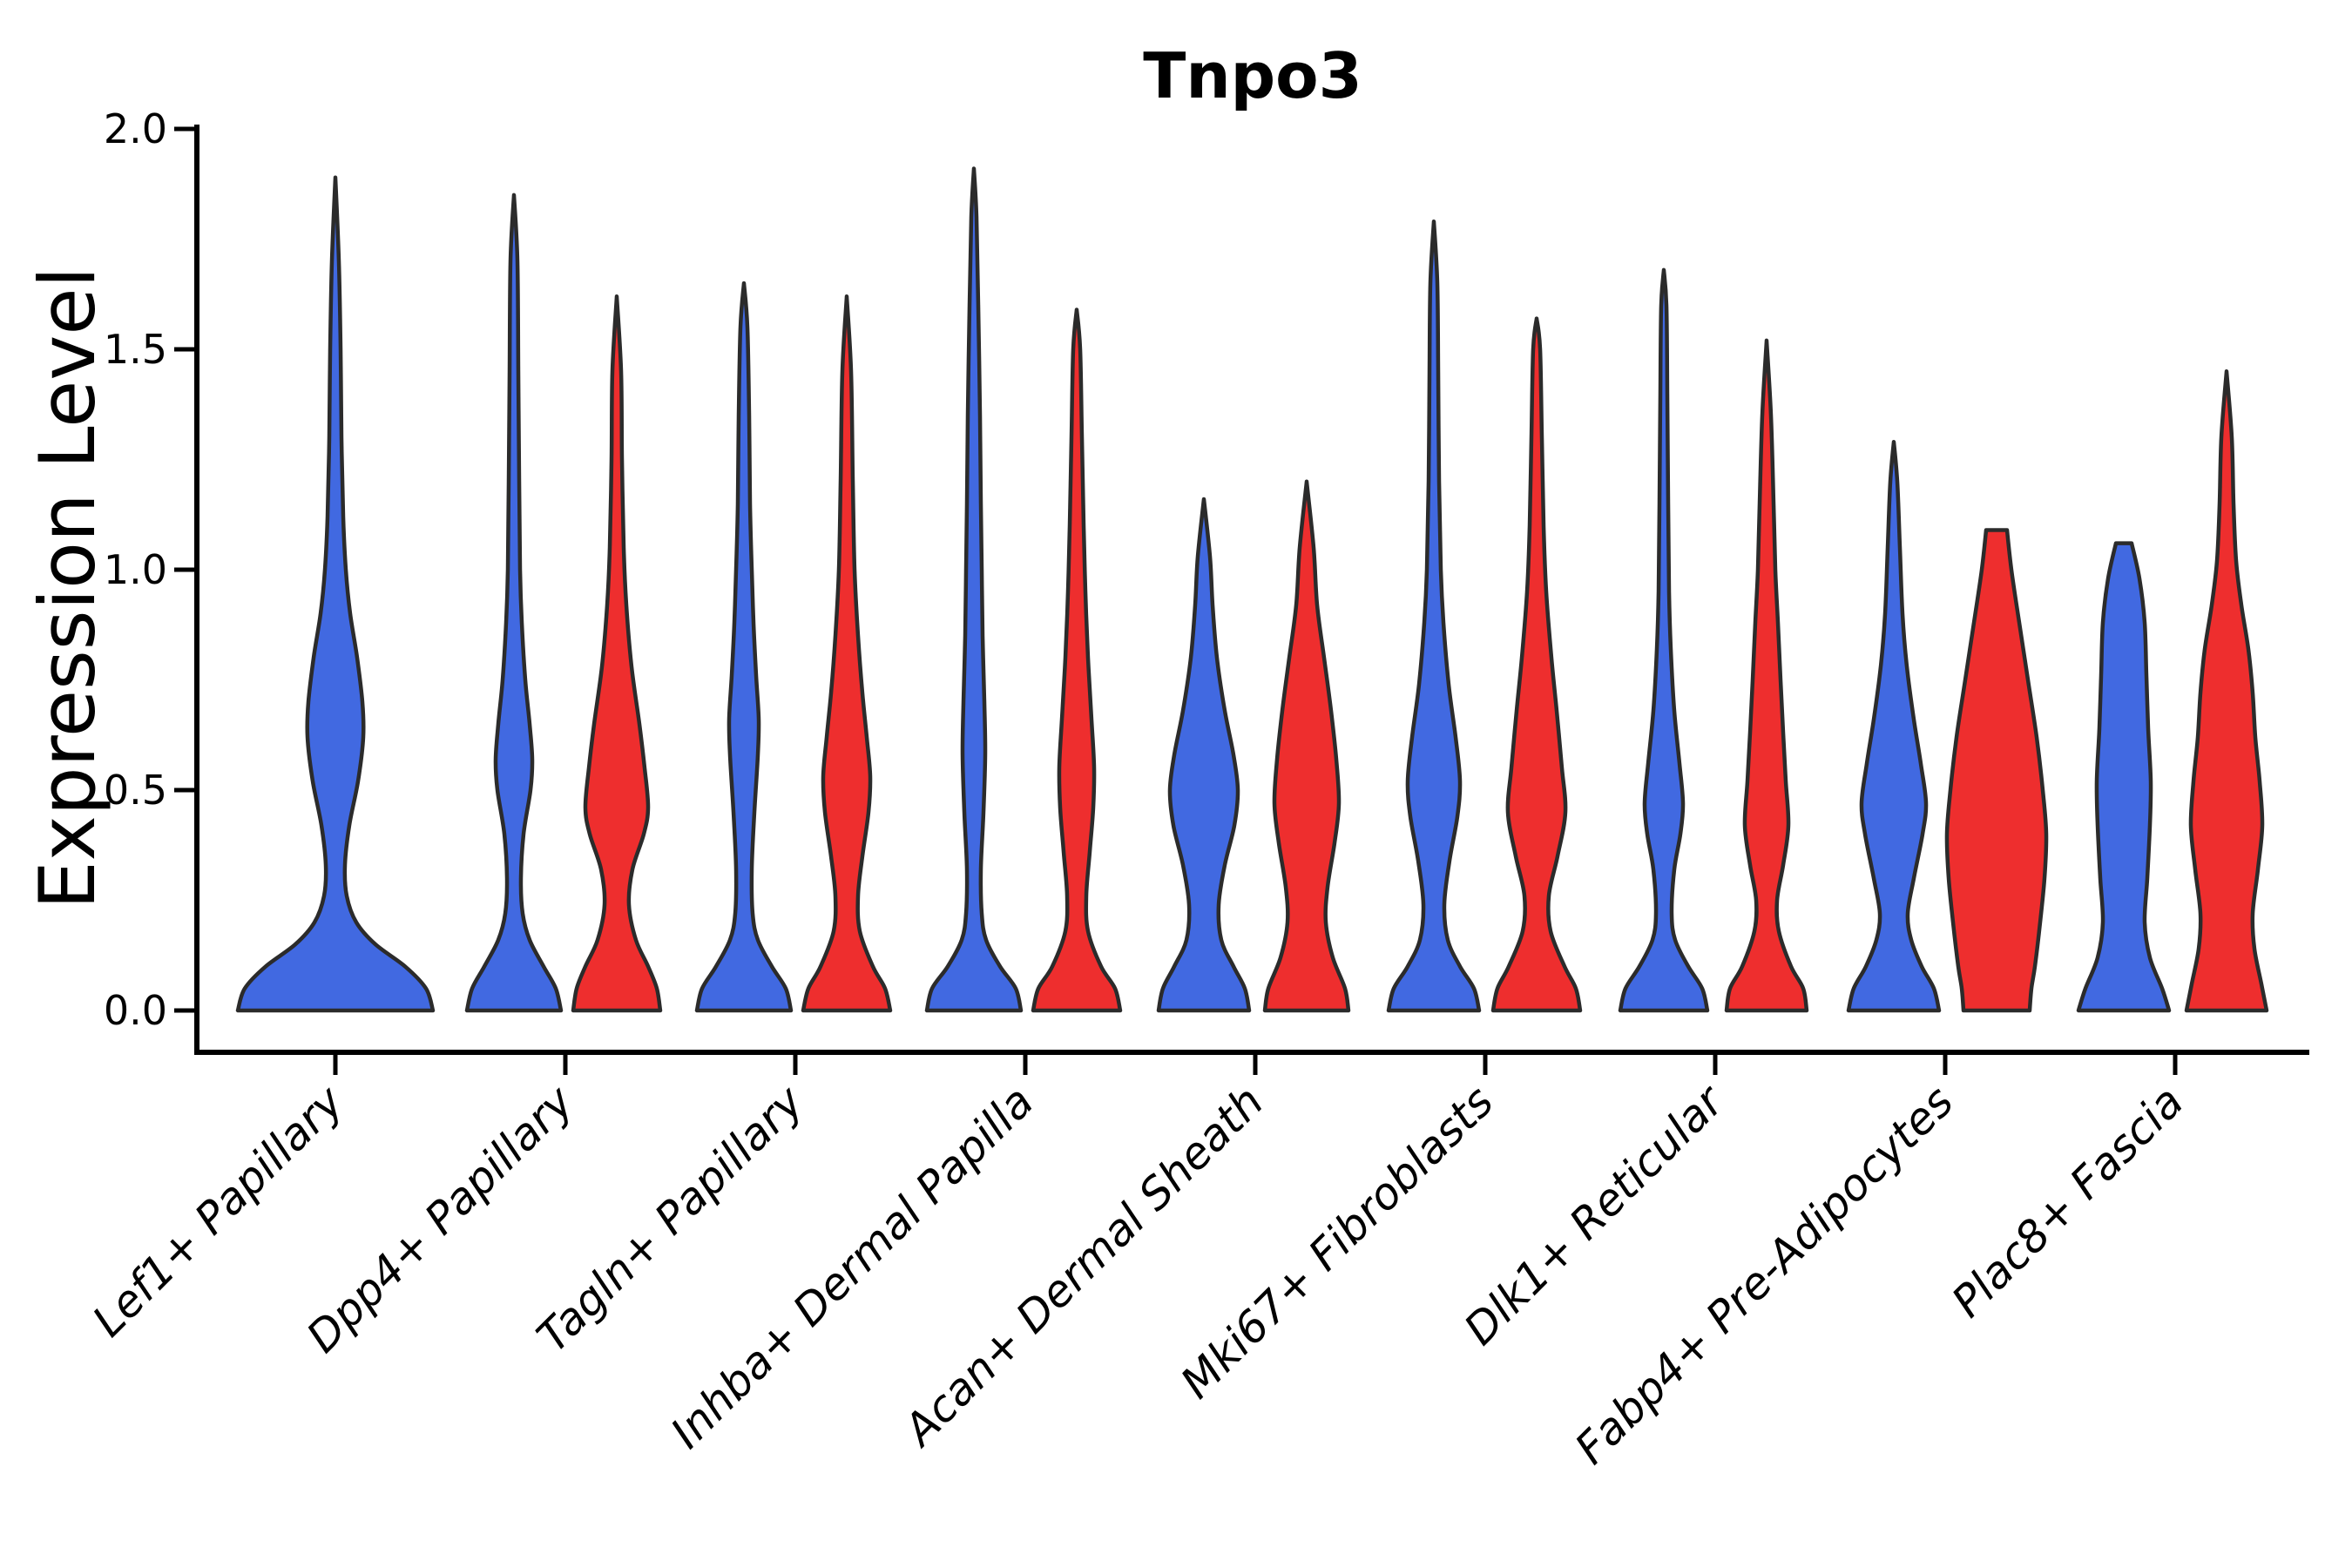 This screenshot has height=1568, width=2352. What do you see at coordinates (1204, 755) in the screenshot?
I see `violin-acan-dermal-sheath-blue` at bounding box center [1204, 755].